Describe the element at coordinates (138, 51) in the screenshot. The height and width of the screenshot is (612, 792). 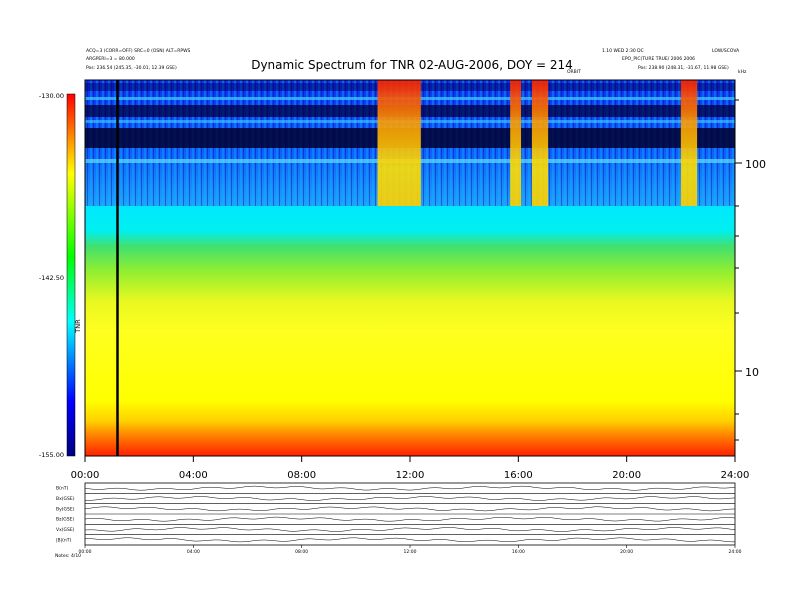
I see `header-left-line1: ACQ=3 (CORR=OFF) SRC=0 (OSN) ALT=RPWS` at that location.